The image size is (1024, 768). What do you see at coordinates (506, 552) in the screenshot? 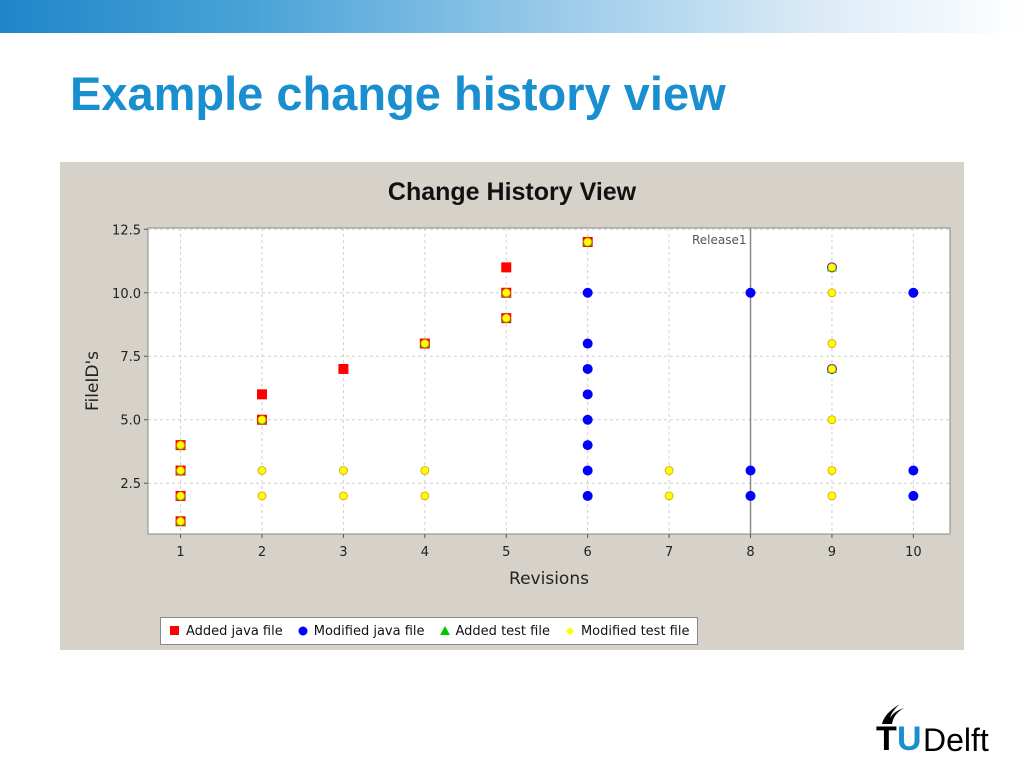
I see `x-tick-label: 5` at bounding box center [506, 552].